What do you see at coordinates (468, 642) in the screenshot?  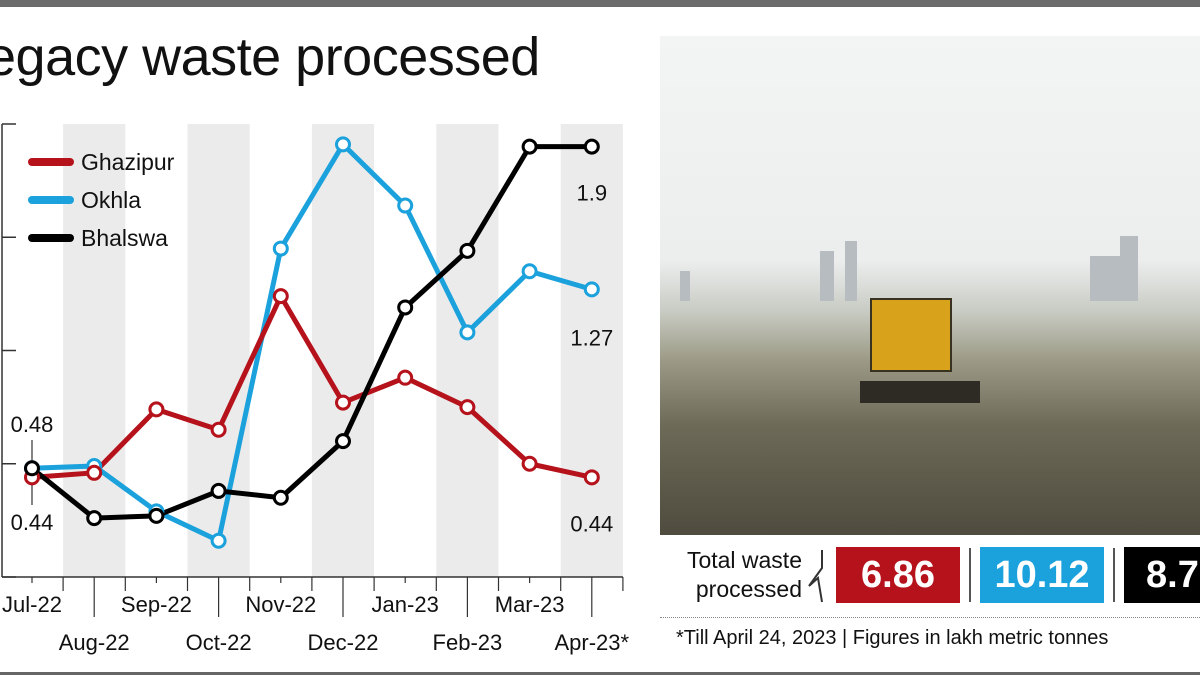 I see `x-tick-label: Feb-23` at bounding box center [468, 642].